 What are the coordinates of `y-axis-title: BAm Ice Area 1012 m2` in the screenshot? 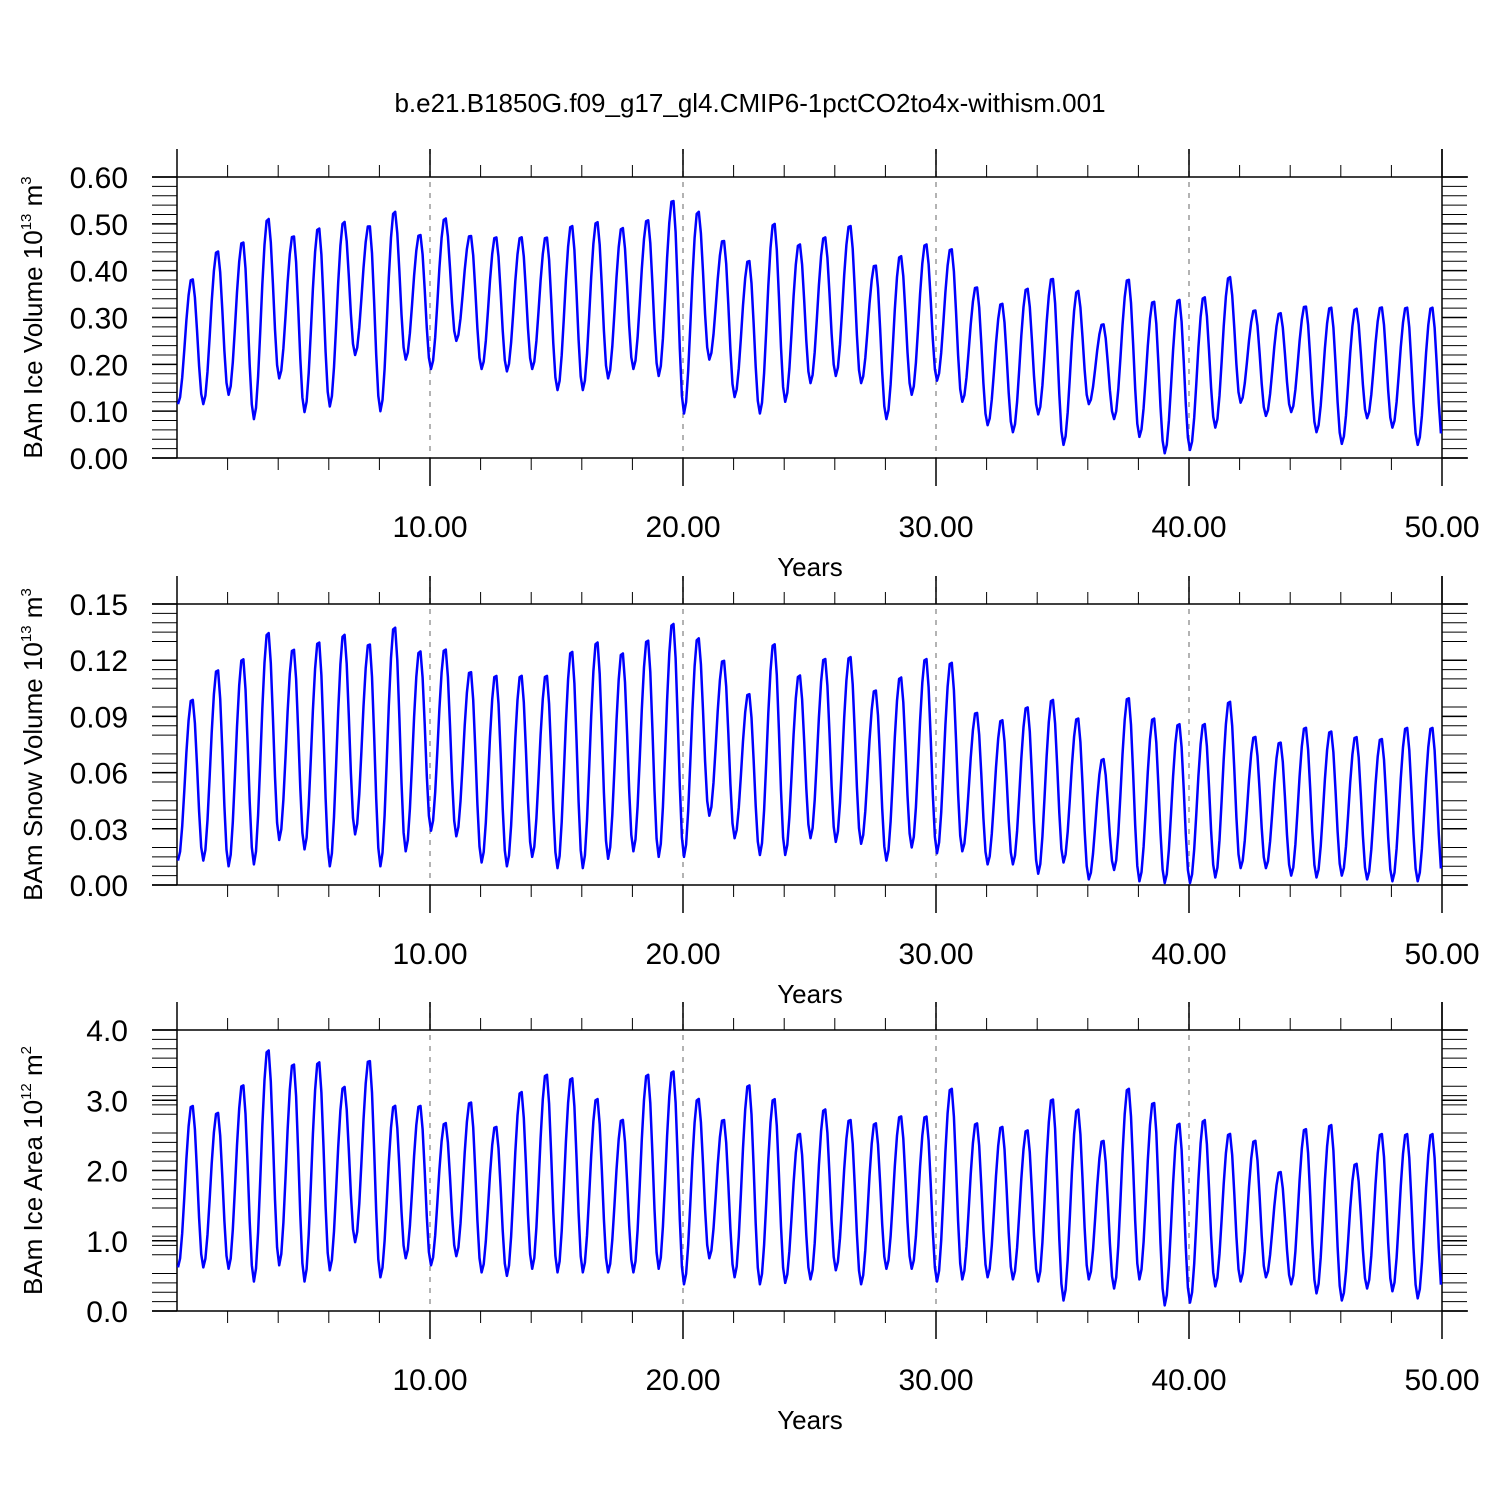 It's located at (33, 1170).